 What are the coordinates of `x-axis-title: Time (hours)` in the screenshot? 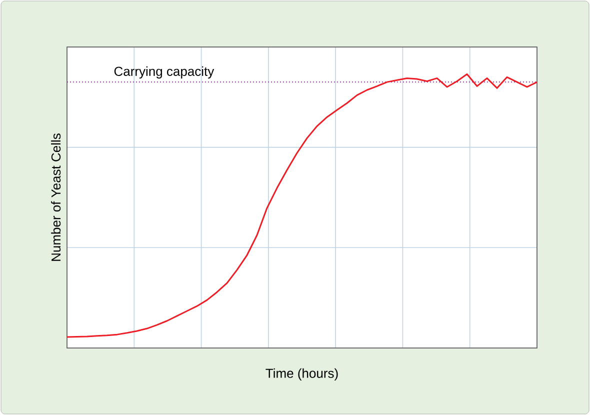 It's located at (302, 374).